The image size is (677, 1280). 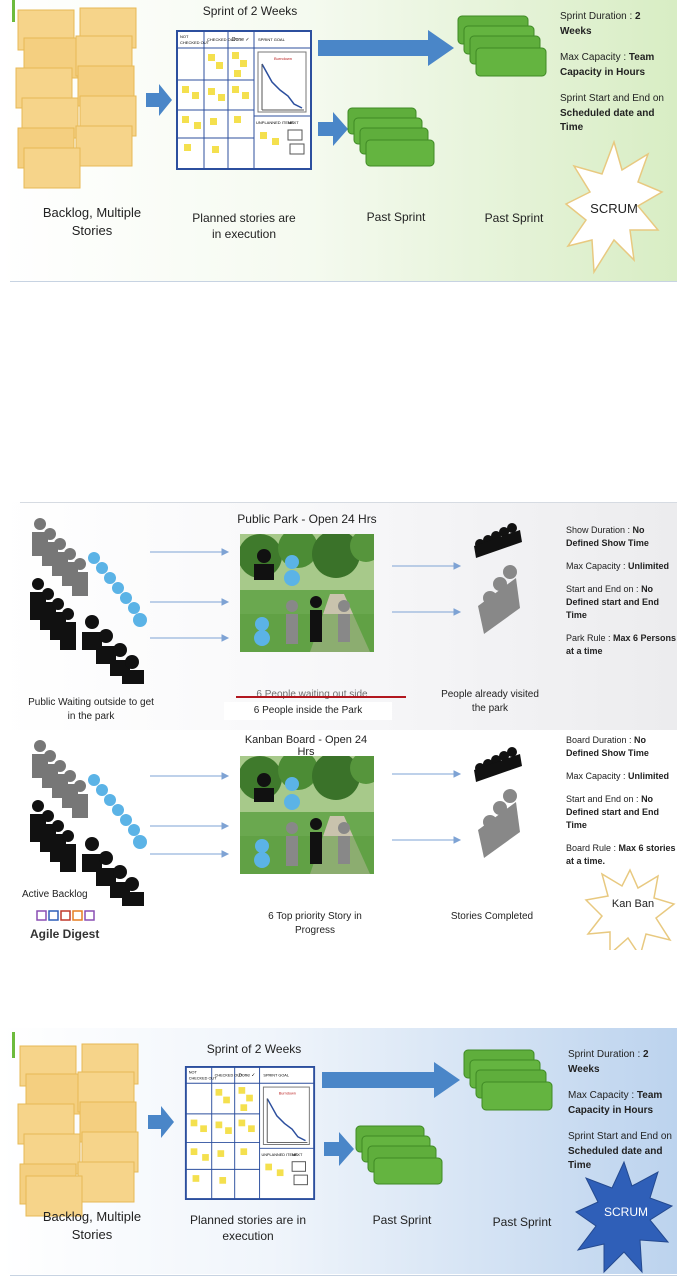 I want to click on progress-label: 6 Top priority Story in Progress, so click(x=315, y=923).